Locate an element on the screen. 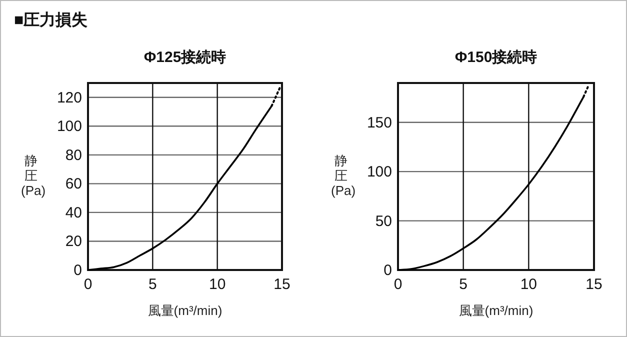 This screenshot has width=627, height=337. chart-title: Φ150接続時 is located at coordinates (496, 57).